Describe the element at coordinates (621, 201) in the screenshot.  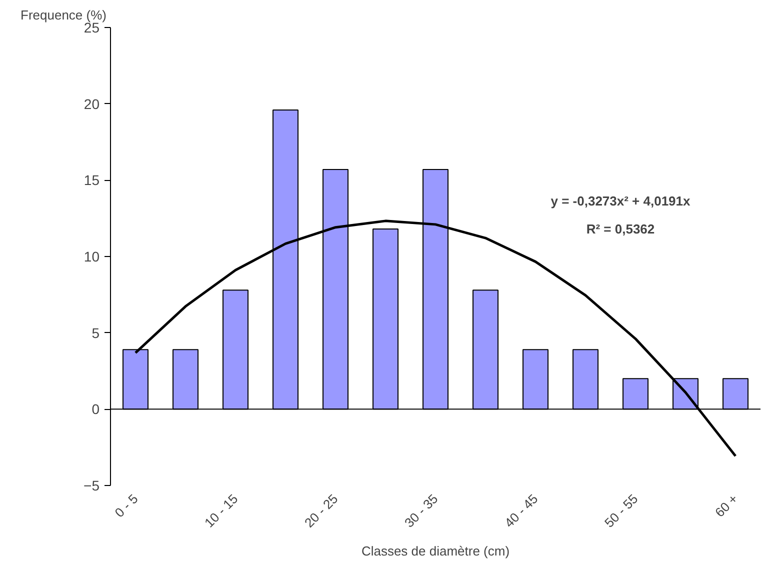
I see `annotation: y = -0,3273x² + 4,0191x` at that location.